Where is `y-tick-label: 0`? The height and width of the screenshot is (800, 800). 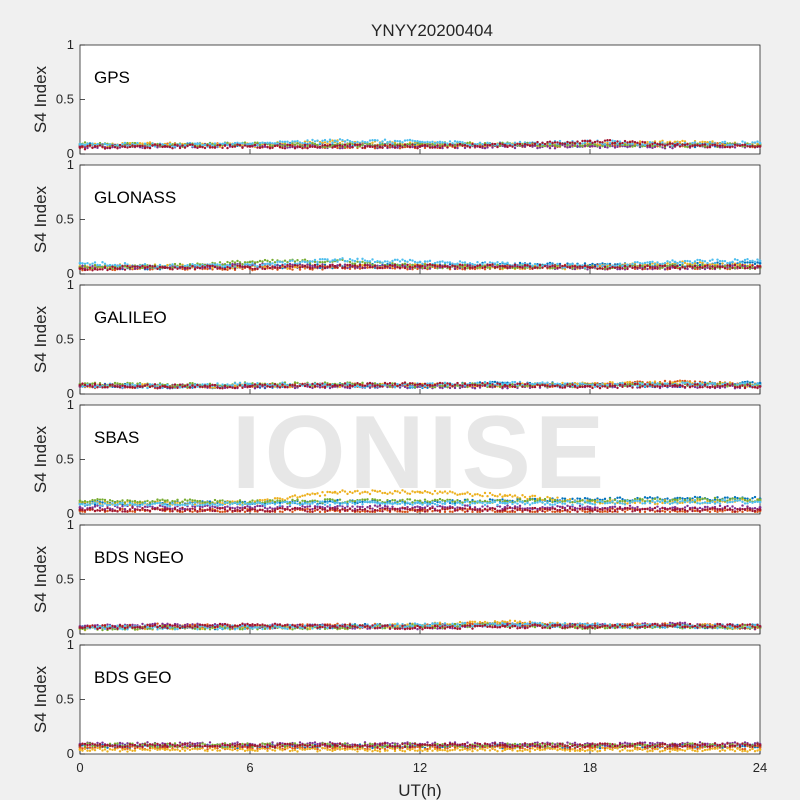
y-tick-label: 0 is located at coordinates (70, 153).